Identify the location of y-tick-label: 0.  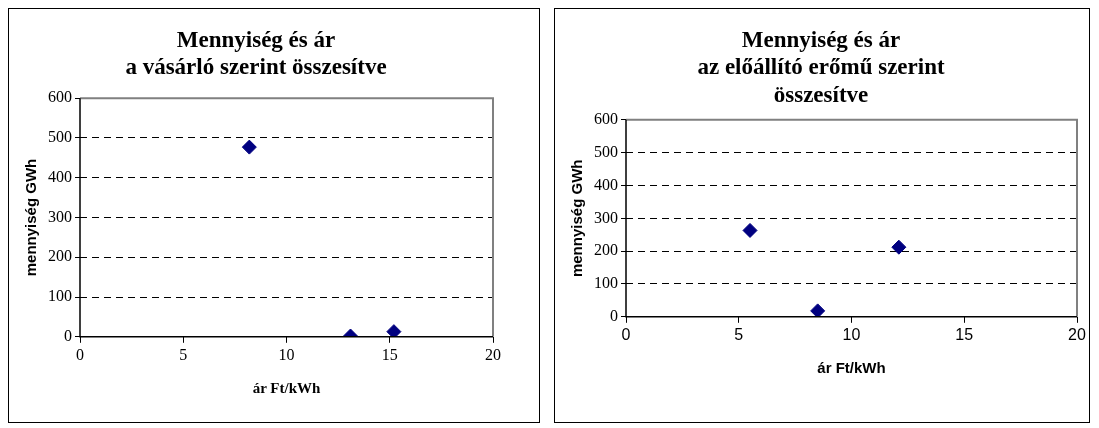
(614, 315).